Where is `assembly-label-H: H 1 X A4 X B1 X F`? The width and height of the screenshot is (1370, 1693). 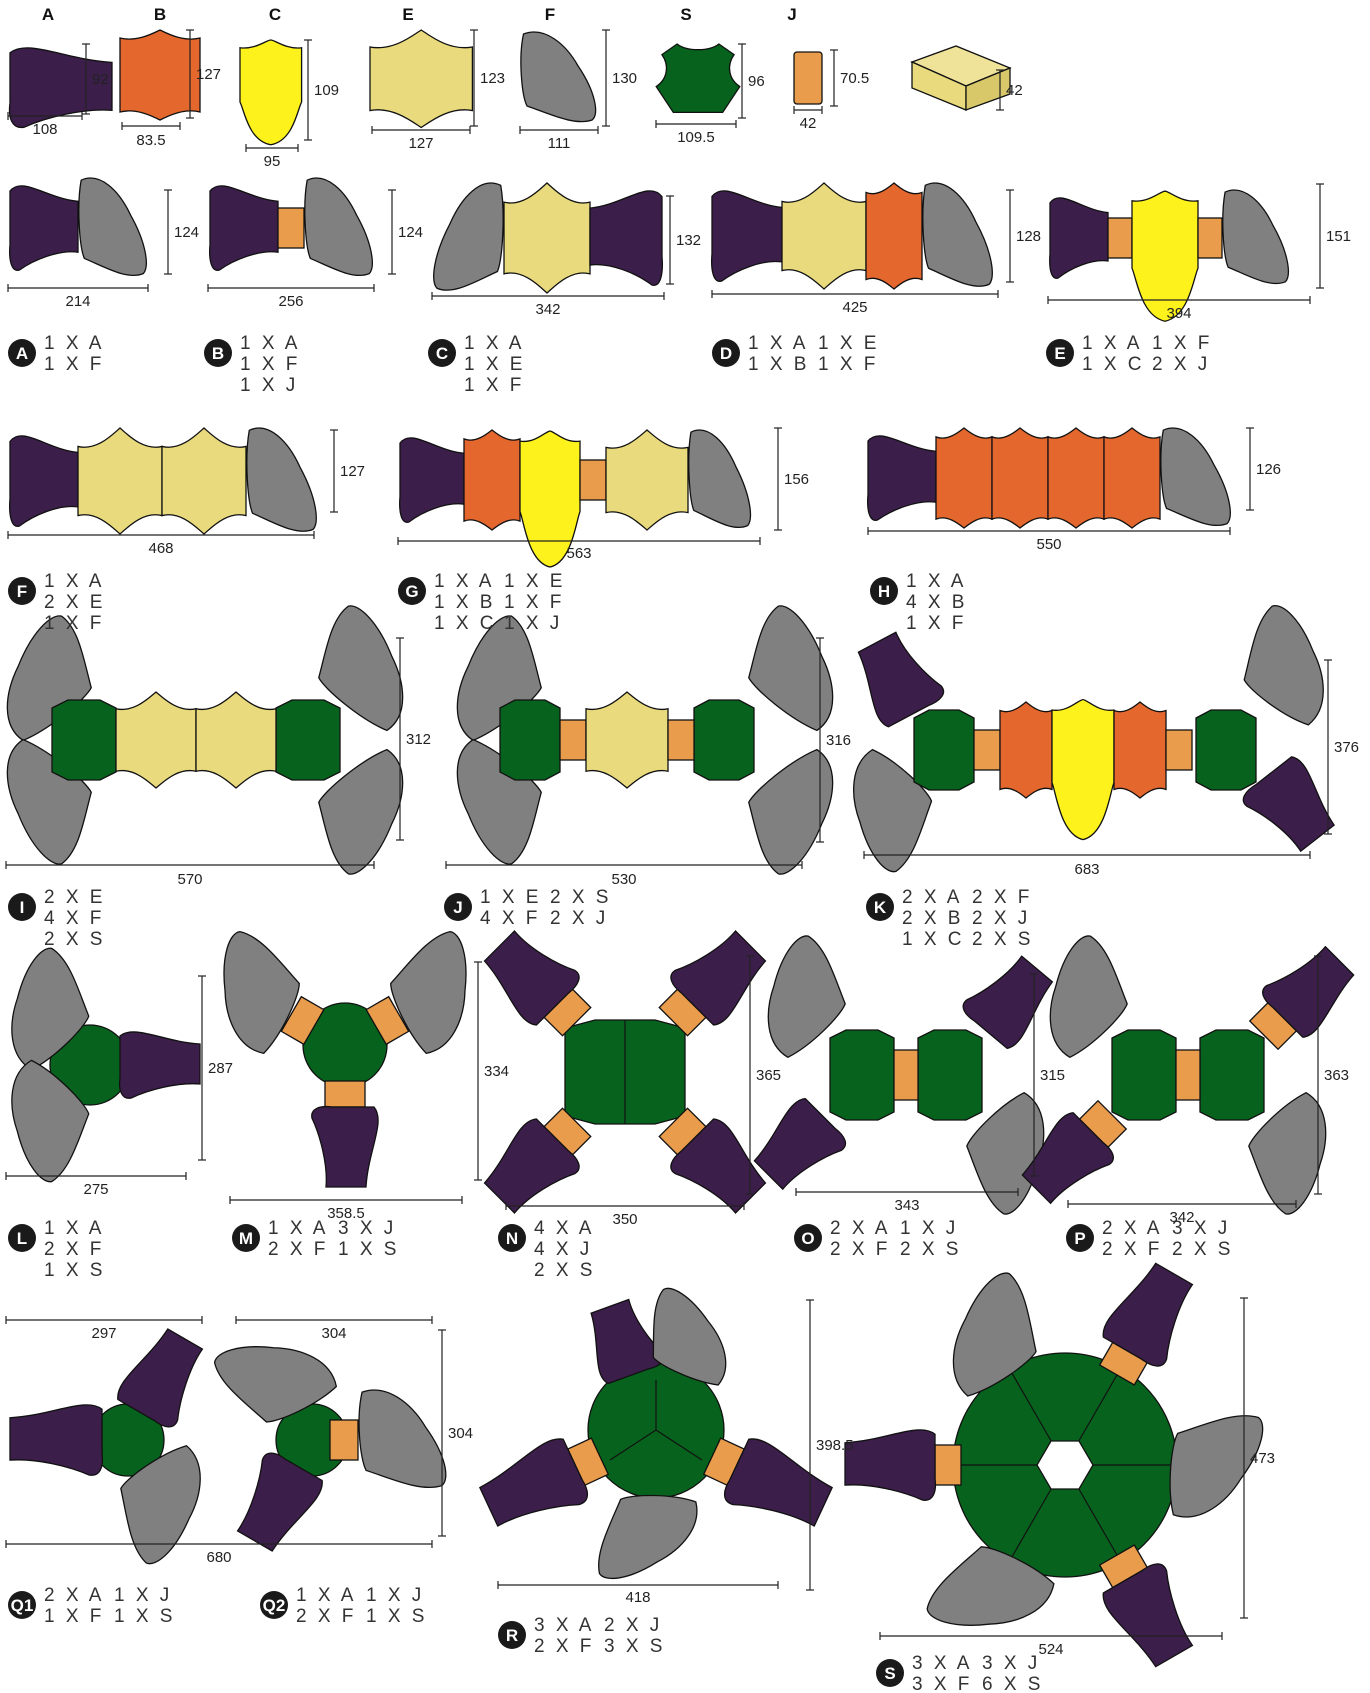
assembly-label-H: H 1 X A4 X B1 X F is located at coordinates (917, 602).